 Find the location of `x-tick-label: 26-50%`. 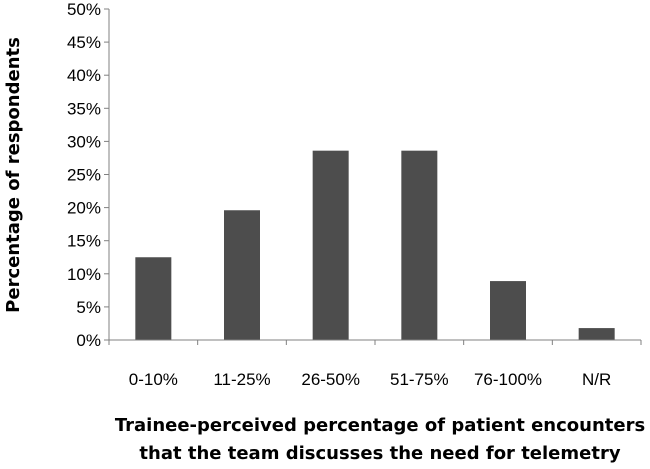

x-tick-label: 26-50% is located at coordinates (330, 379).